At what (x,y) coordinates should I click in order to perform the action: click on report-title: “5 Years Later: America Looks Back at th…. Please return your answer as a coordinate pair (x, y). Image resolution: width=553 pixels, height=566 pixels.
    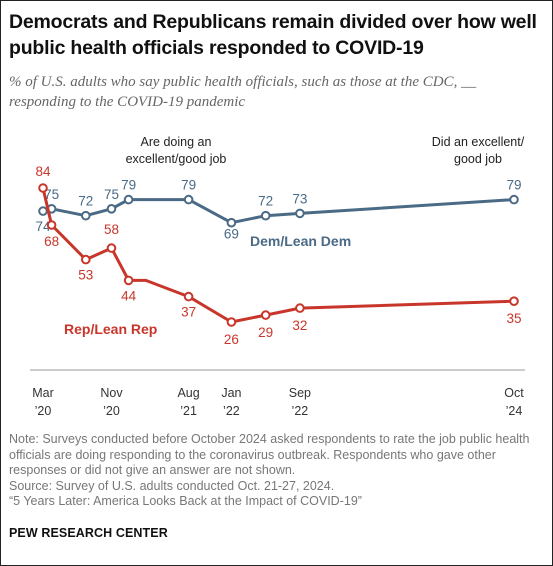
    Looking at the image, I should click on (185, 501).